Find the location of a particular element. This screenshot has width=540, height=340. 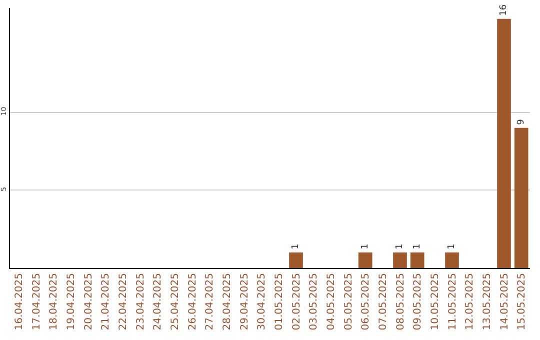

x-tick-label: 12.05.2025 is located at coordinates (470, 301).